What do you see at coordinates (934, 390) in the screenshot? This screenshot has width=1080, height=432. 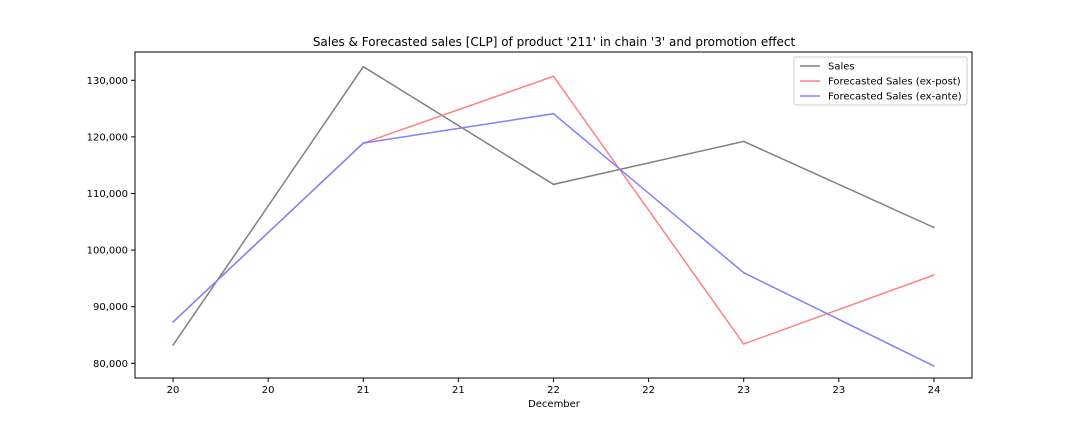 I see `x-tick-label: 24` at bounding box center [934, 390].